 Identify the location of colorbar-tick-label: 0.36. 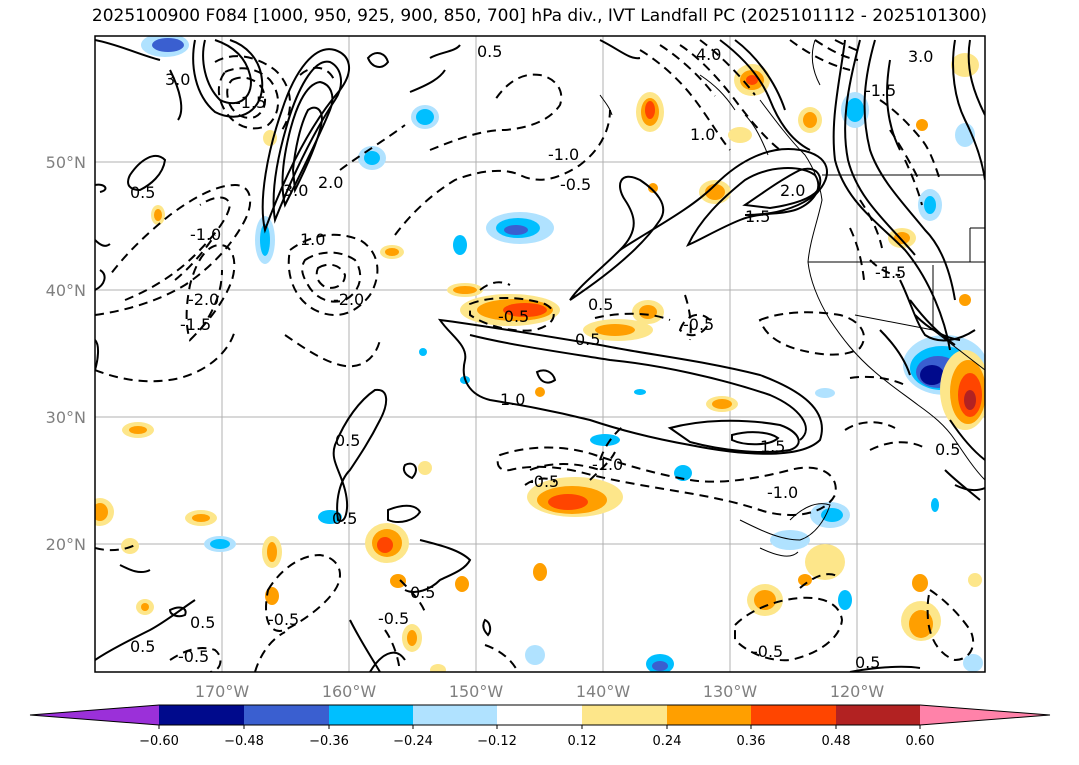
(751, 741).